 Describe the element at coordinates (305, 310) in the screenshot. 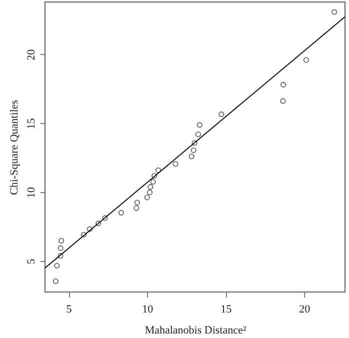

I see `x-tick-label: 20` at that location.